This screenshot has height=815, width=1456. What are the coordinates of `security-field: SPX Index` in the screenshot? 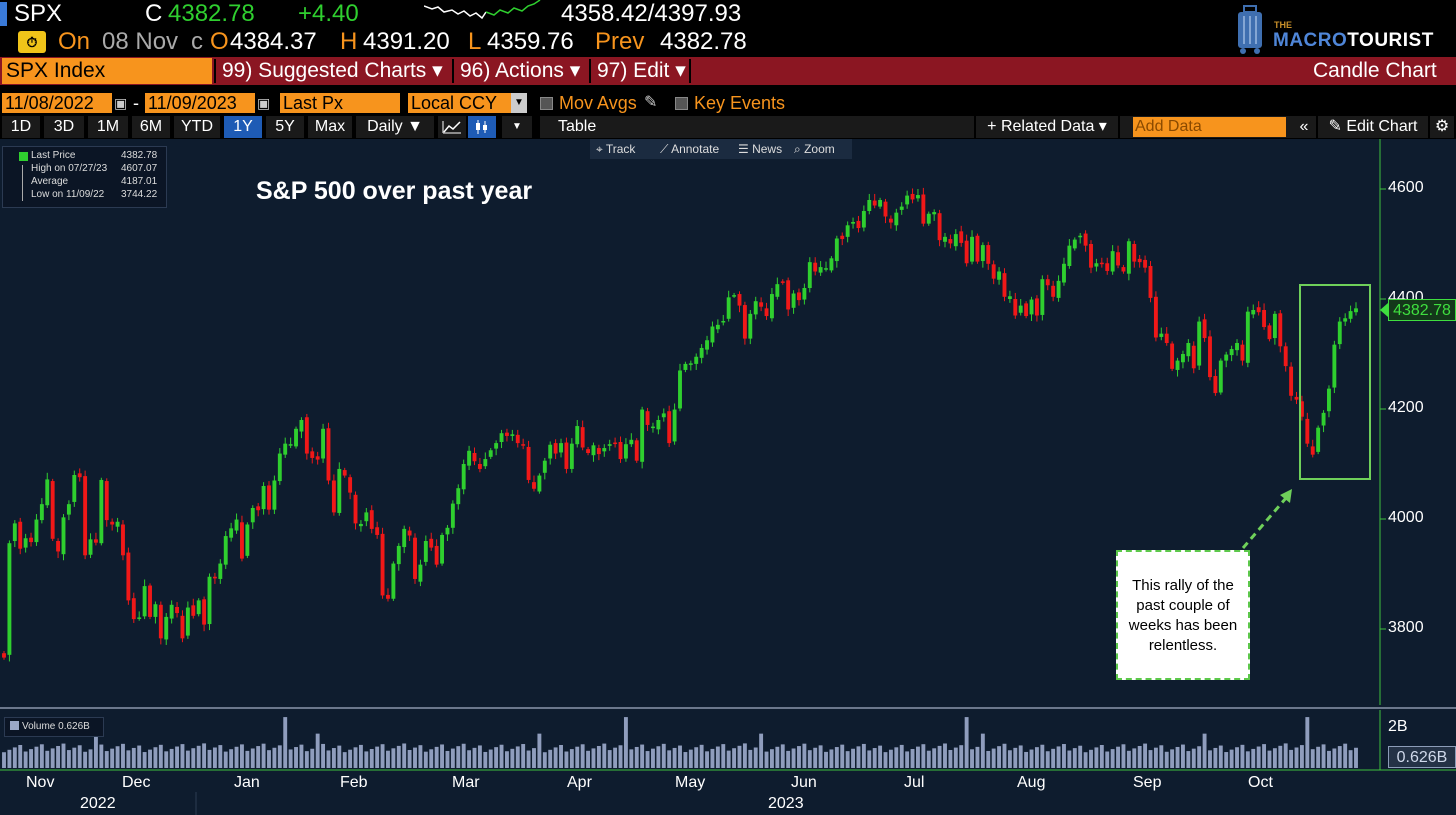 It's located at (107, 71).